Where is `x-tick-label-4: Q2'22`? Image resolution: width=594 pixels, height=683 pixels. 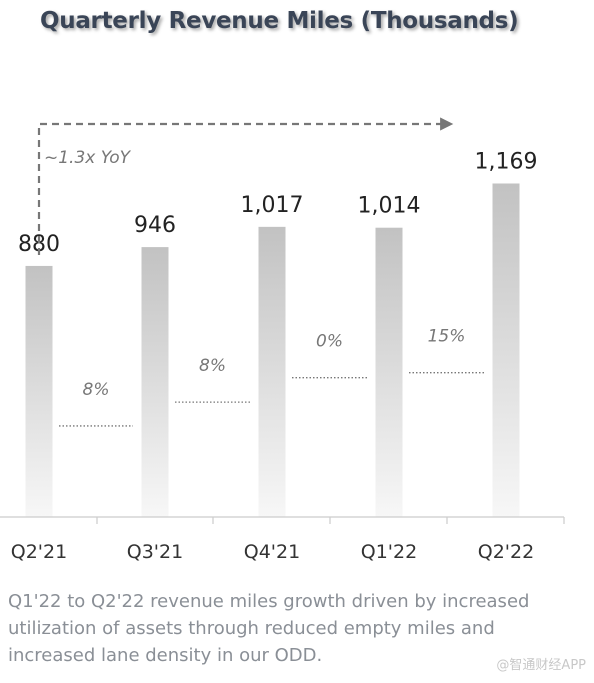 x-tick-label-4: Q2'22 is located at coordinates (506, 552).